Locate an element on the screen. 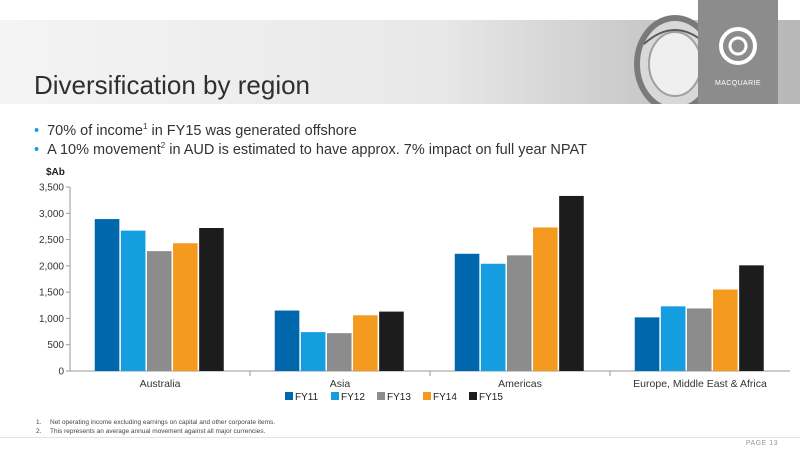 The image size is (800, 450). y-axis-label: $Ab is located at coordinates (55, 172).